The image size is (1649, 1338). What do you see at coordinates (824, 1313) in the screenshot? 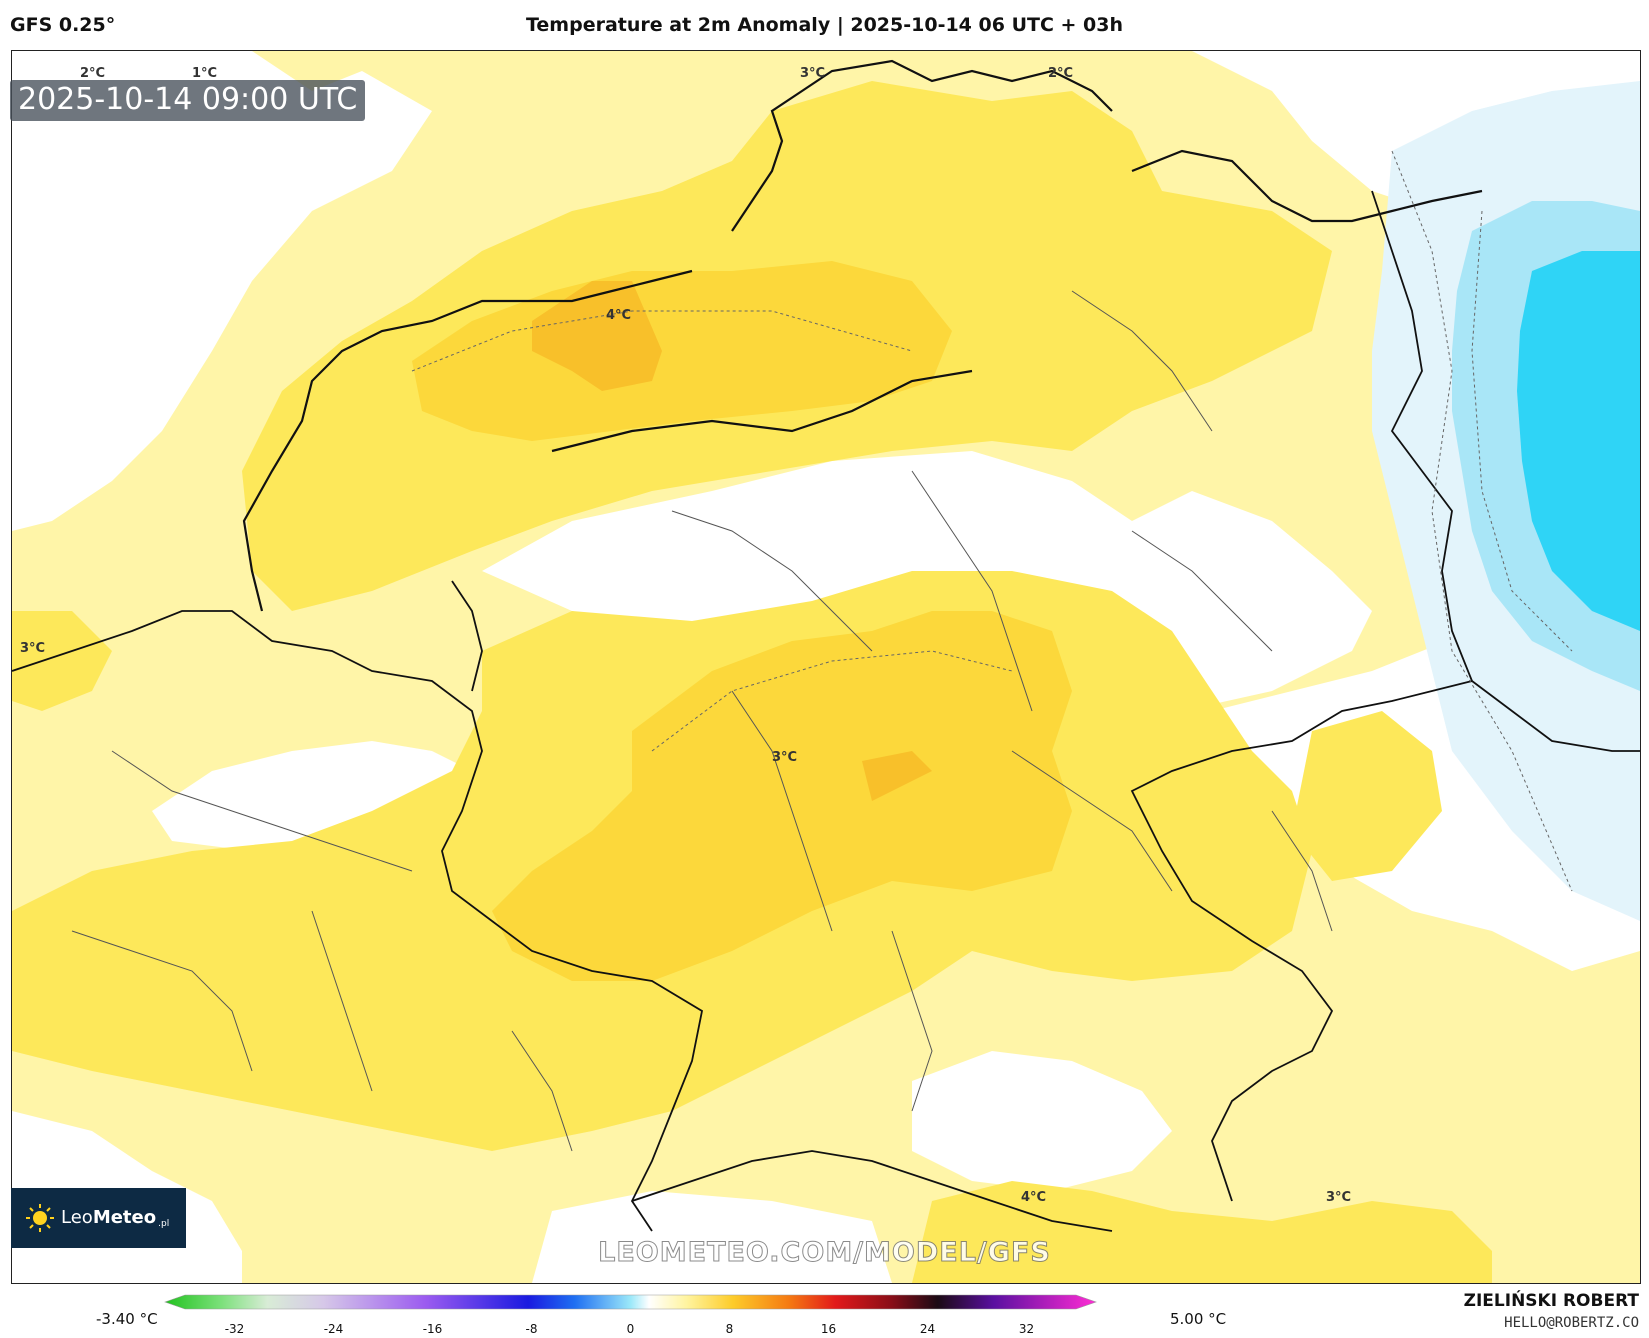
I see `colorbar: -3.40 °C 5` at bounding box center [824, 1313].